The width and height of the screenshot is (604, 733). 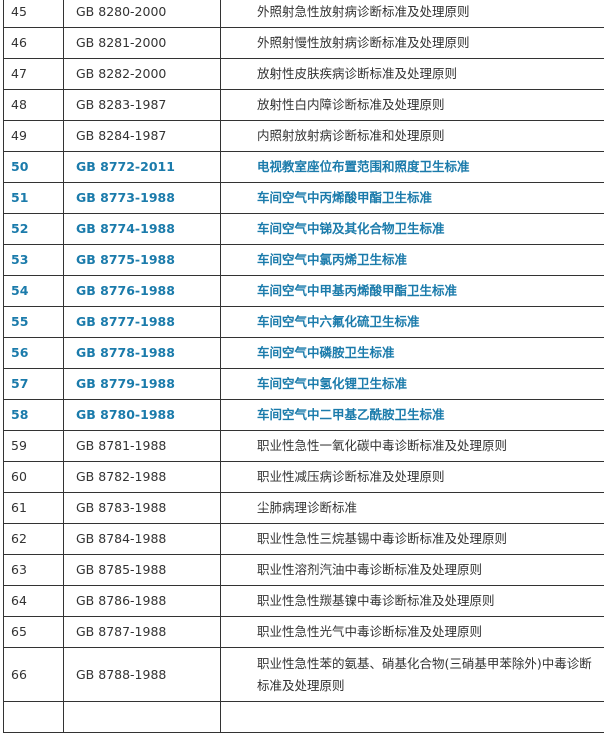 What do you see at coordinates (34, 353) in the screenshot?
I see `row-number: 56` at bounding box center [34, 353].